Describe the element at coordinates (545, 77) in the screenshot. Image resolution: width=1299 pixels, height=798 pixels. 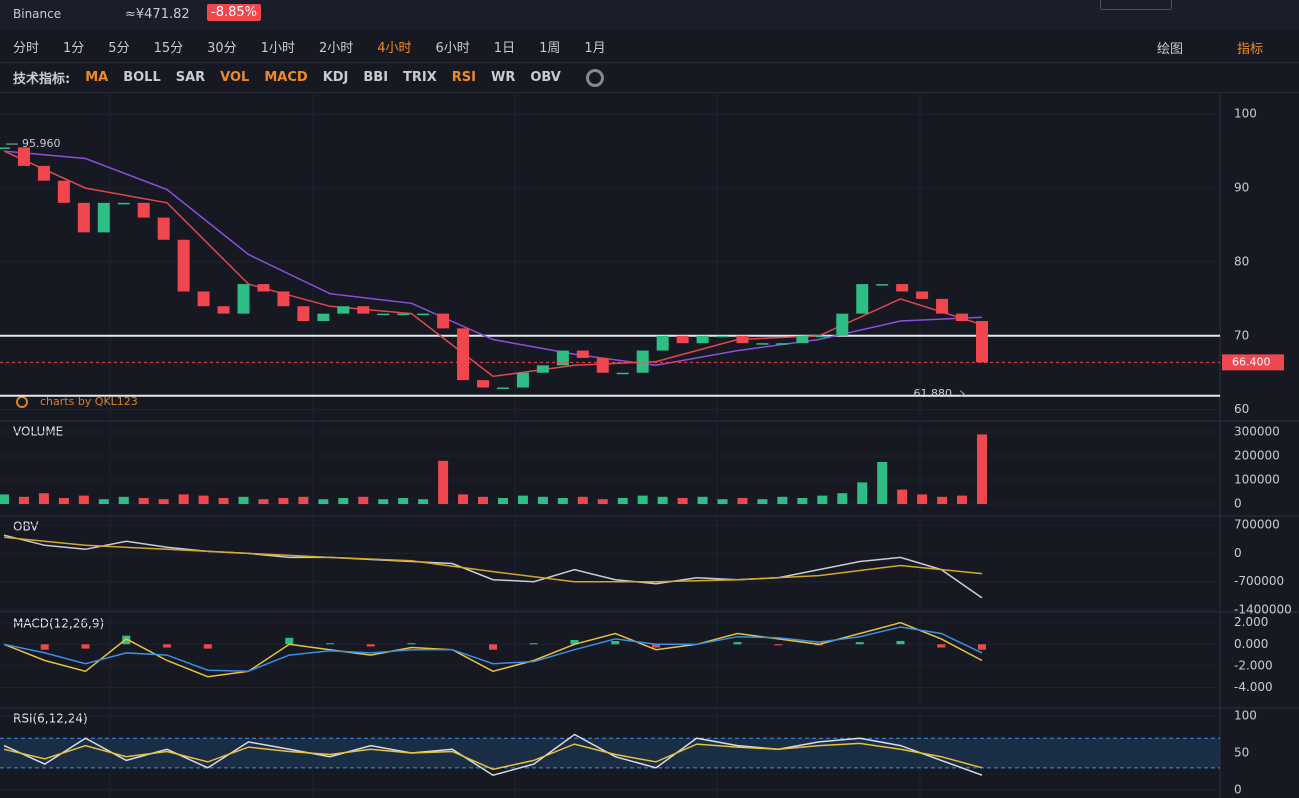
I see `indicator: OBV` at that location.